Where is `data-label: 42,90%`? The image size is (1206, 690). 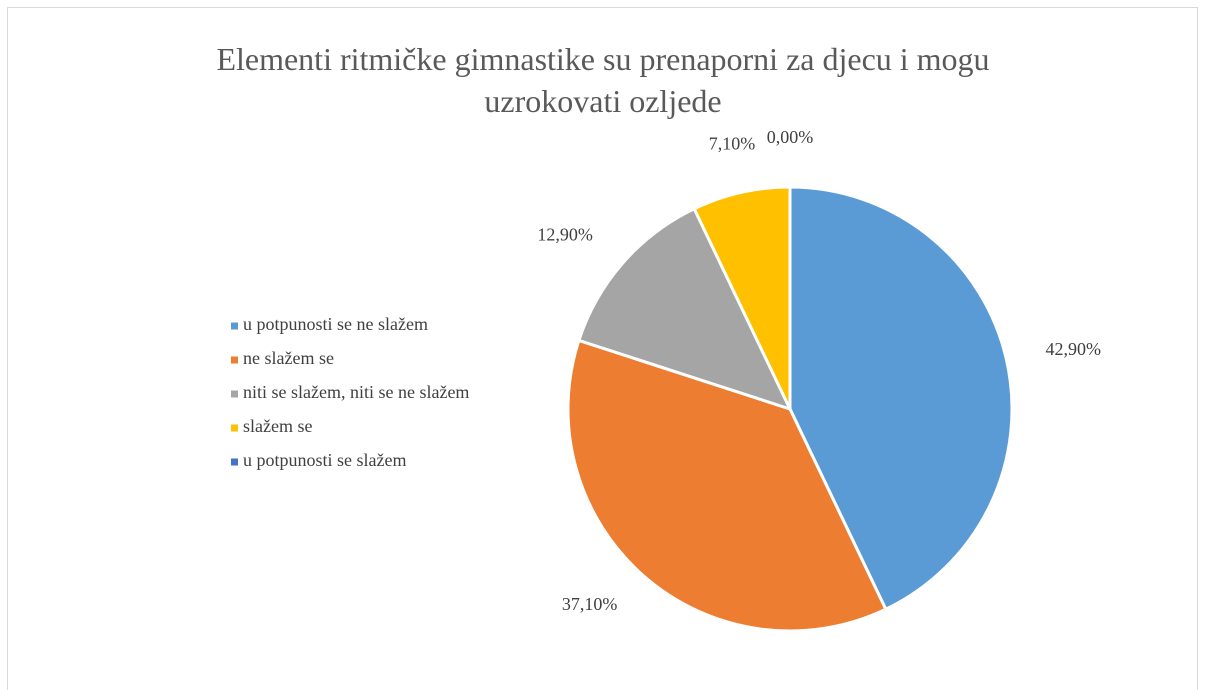 data-label: 42,90% is located at coordinates (1074, 349).